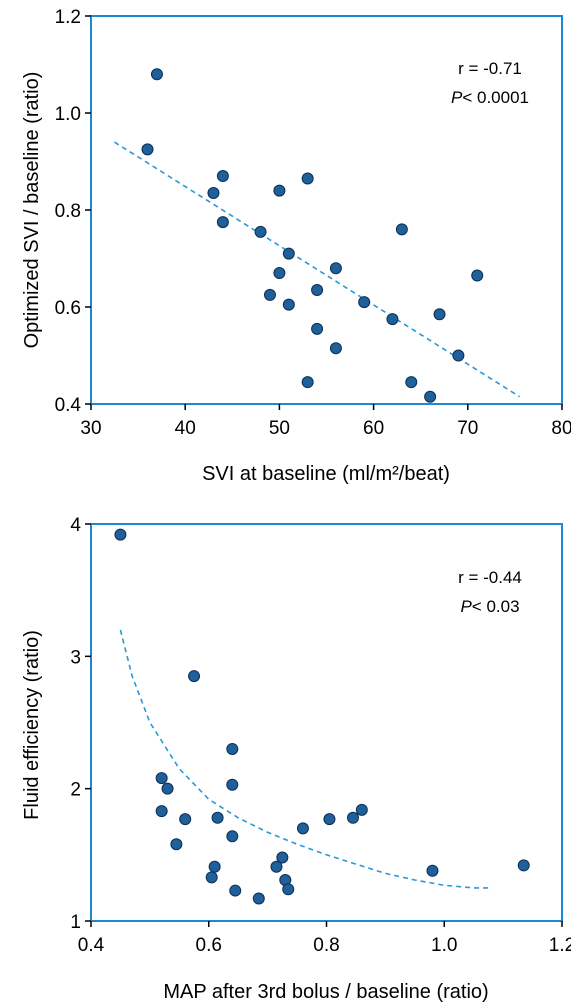  I want to click on p-value: P< 0.0001, so click(490, 97).